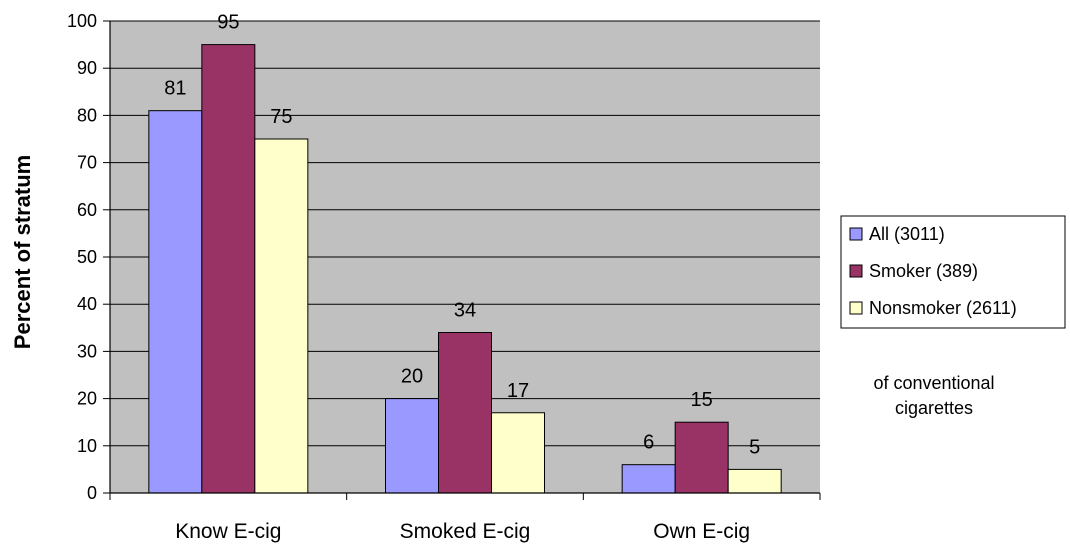 The height and width of the screenshot is (553, 1070). I want to click on y-axis-title: Percent of stratum, so click(22, 252).